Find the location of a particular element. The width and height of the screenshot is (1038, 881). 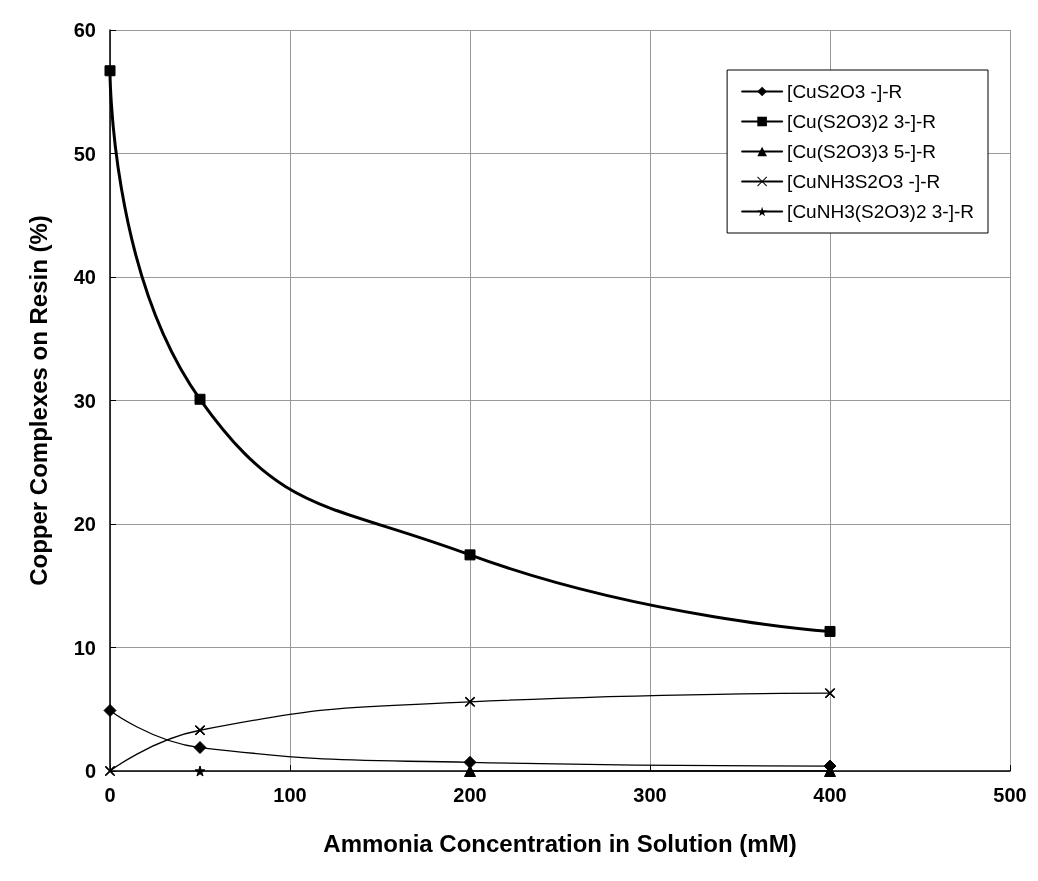

y-tick-label: 10 is located at coordinates (84, 647).